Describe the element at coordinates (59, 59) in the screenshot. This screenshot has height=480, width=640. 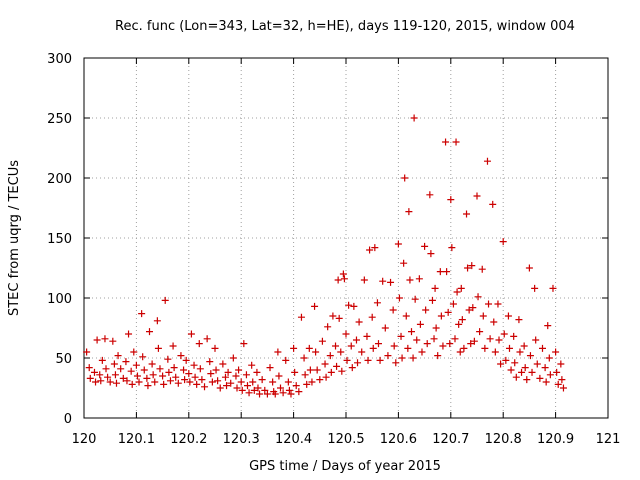
I see `y-tick-label: 300` at that location.